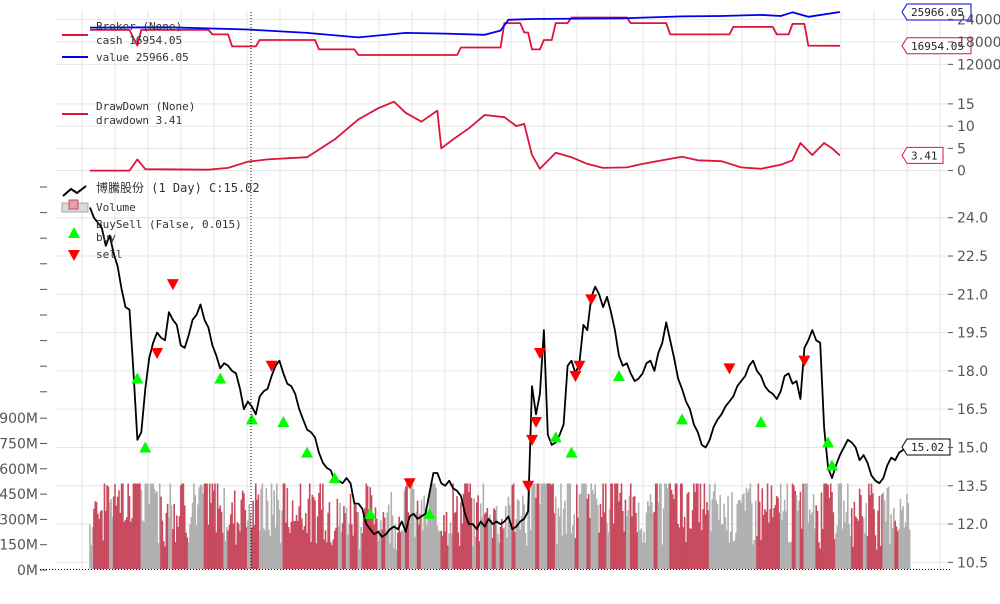 The image size is (1000, 604). Describe the element at coordinates (972, 525) in the screenshot. I see `price-tick-label: 12.0` at that location.